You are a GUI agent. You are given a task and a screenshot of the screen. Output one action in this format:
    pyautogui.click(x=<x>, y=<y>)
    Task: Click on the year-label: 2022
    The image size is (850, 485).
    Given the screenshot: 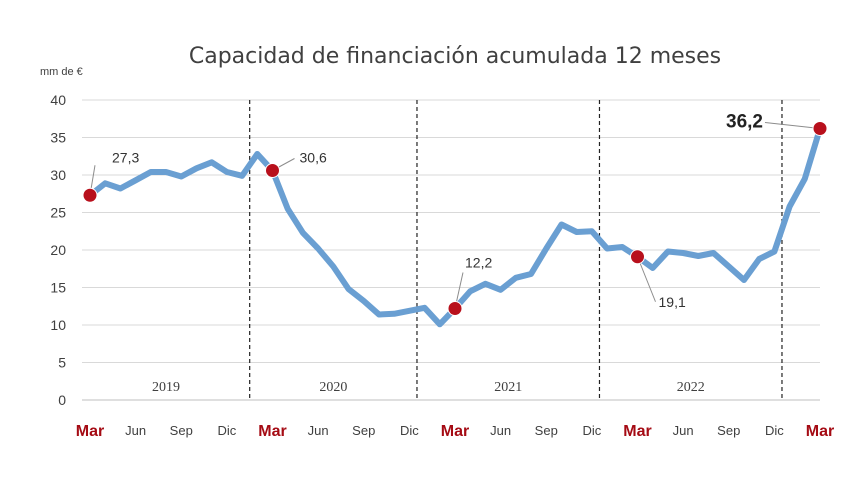 What is the action you would take?
    pyautogui.click(x=691, y=387)
    